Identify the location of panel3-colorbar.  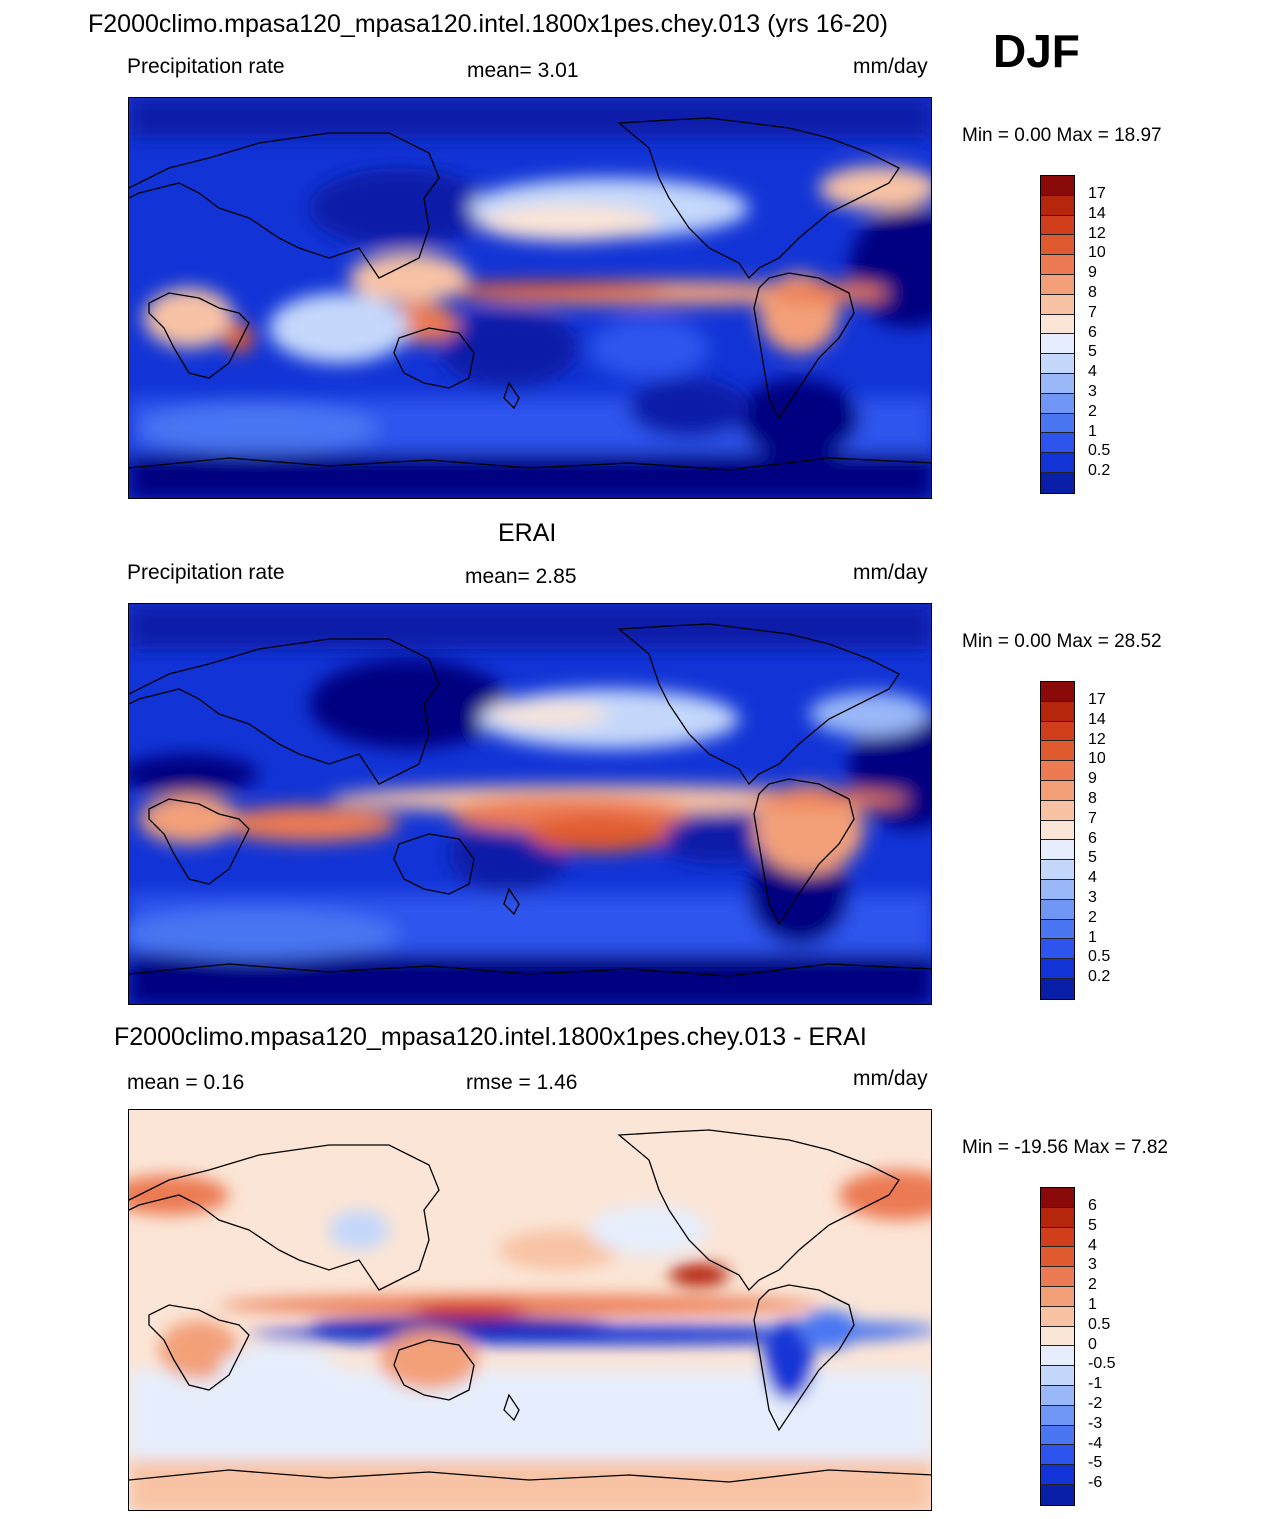
(1057, 1346).